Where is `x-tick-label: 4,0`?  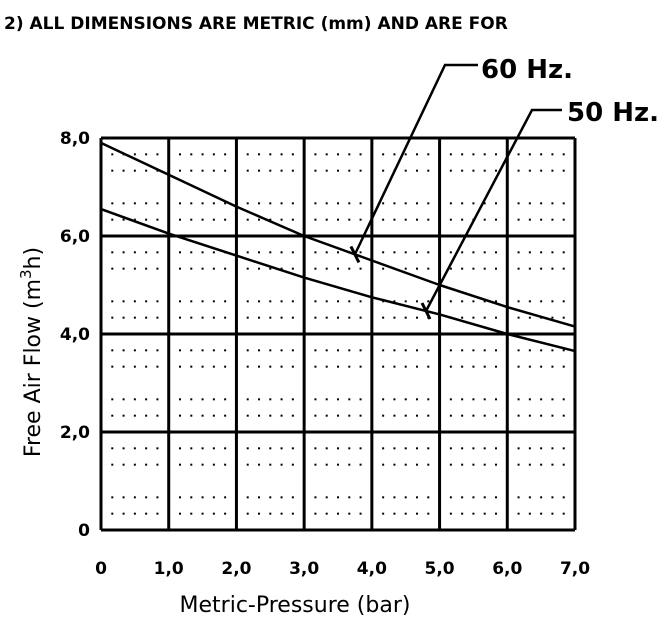 x-tick-label: 4,0 is located at coordinates (372, 569).